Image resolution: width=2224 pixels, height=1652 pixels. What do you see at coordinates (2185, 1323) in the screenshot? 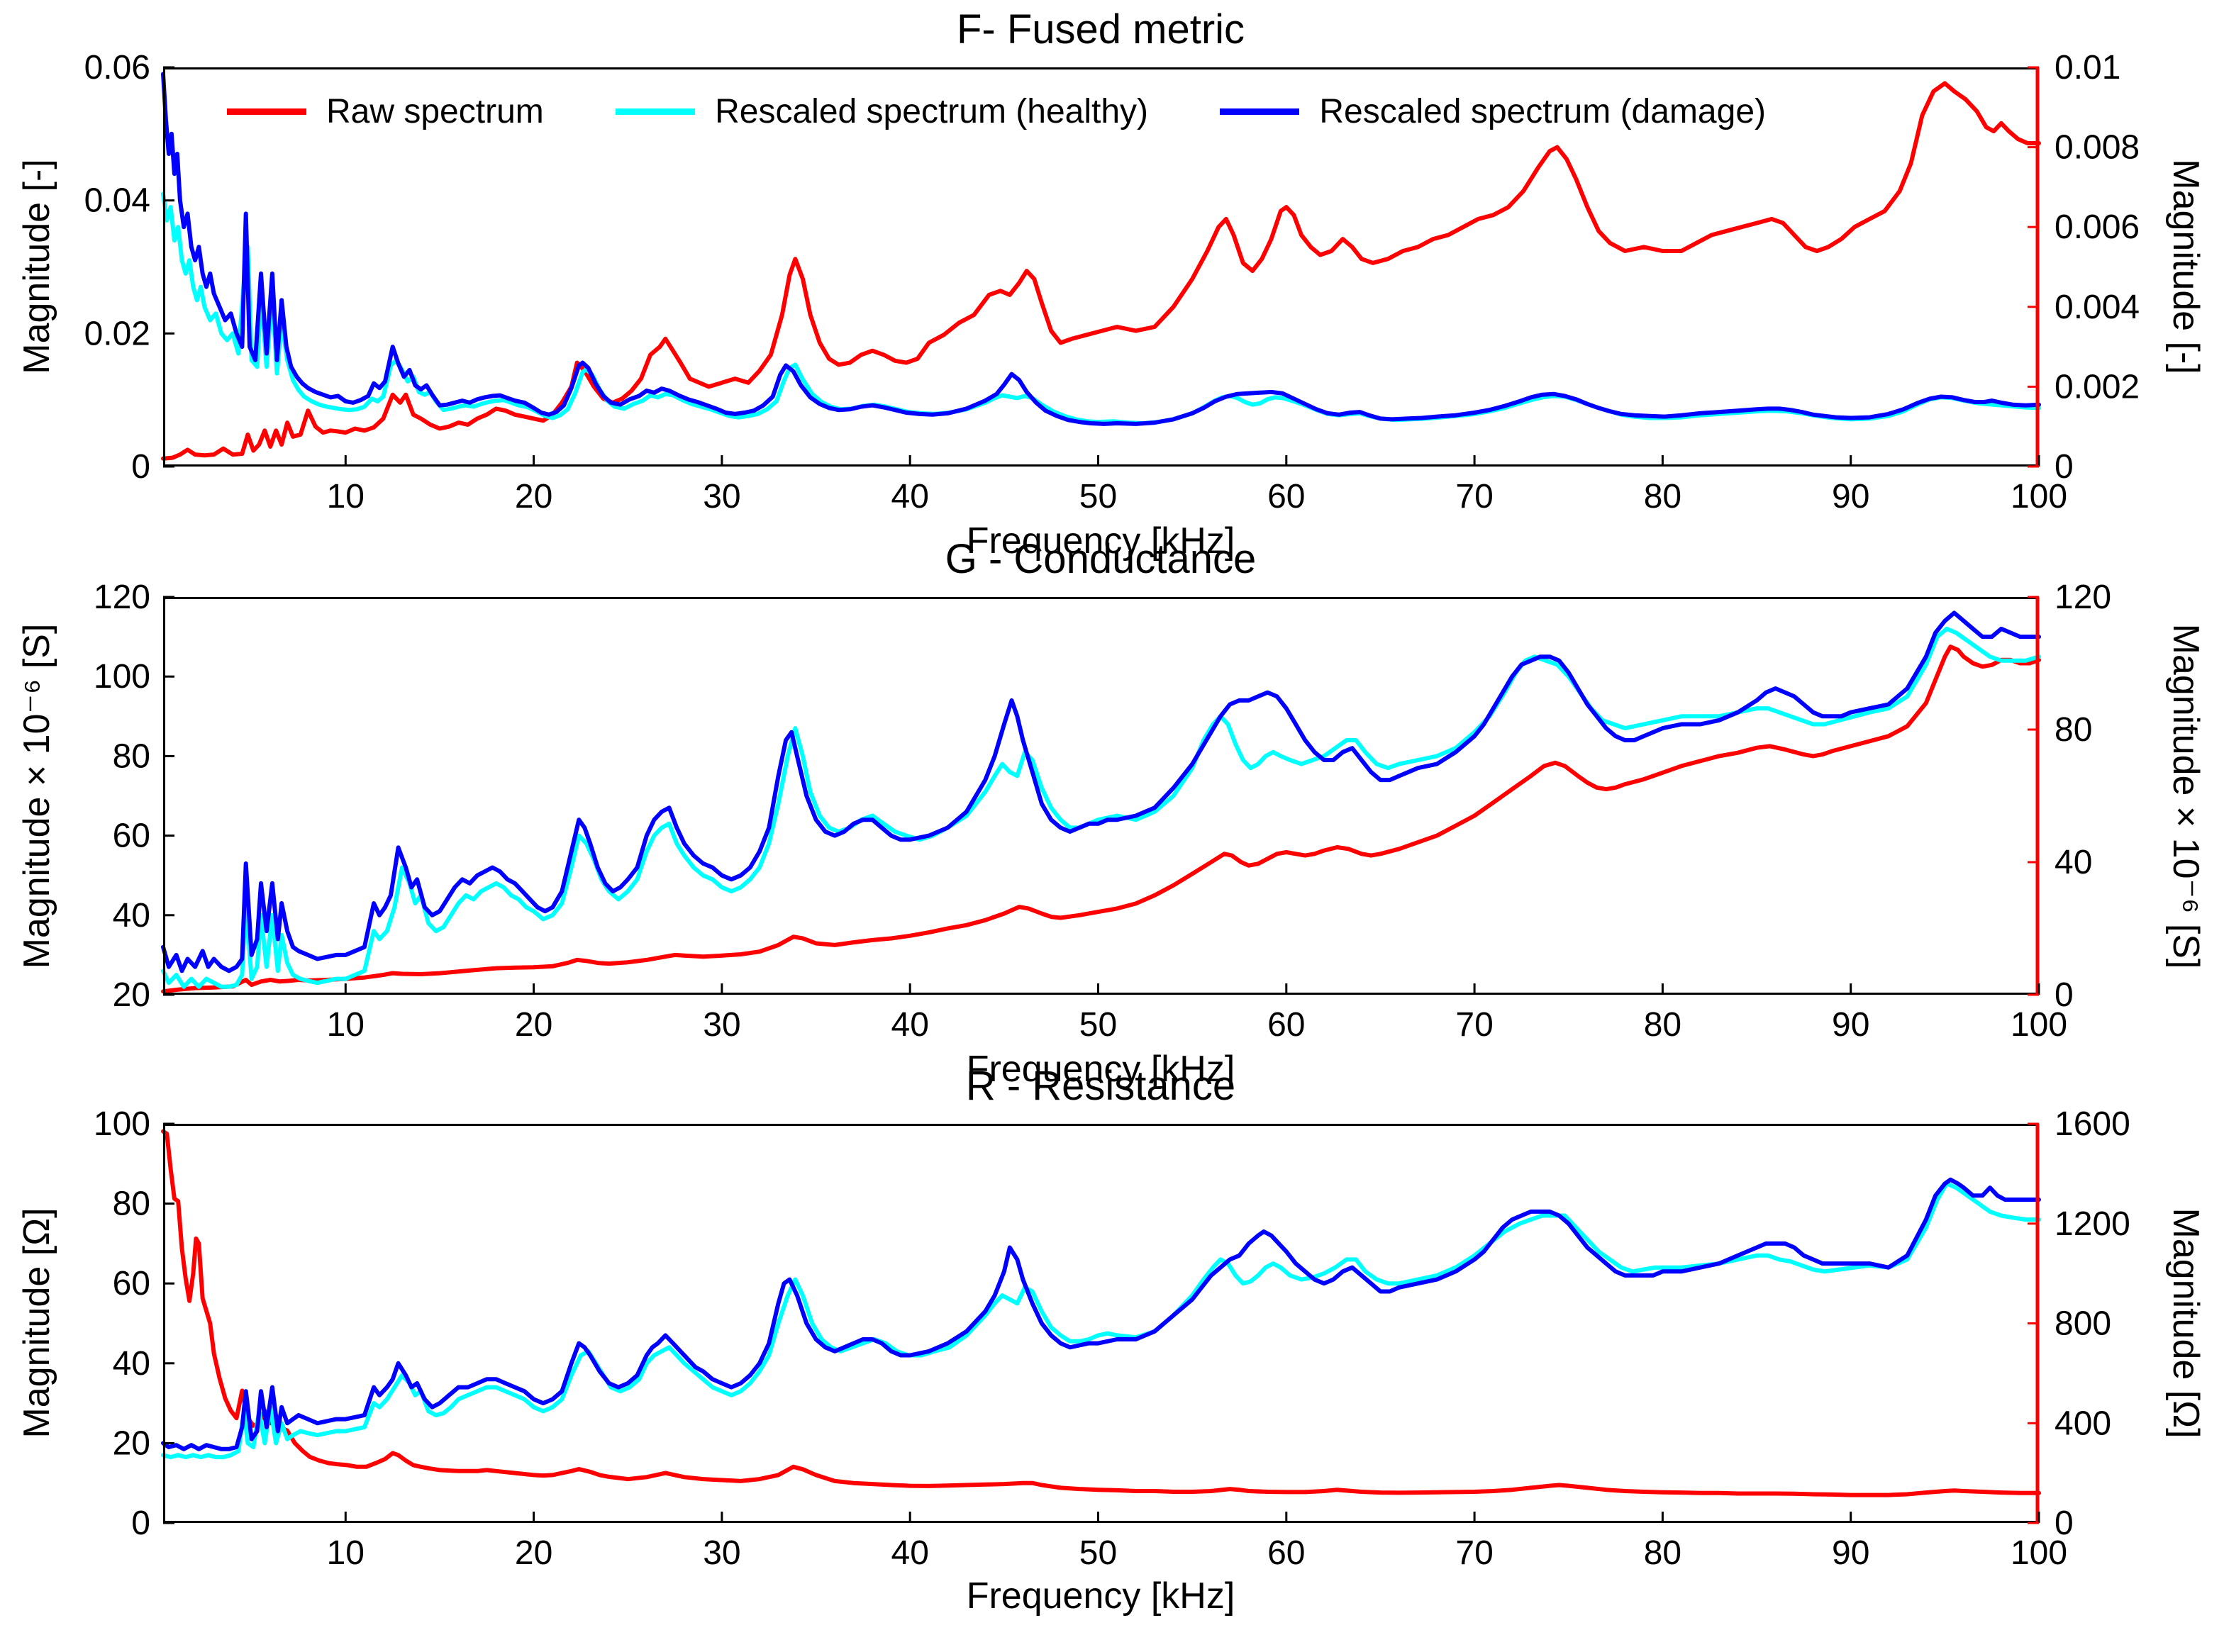
I see `y-axis-label-right-resistance: Magnitude [Ω]` at bounding box center [2185, 1323].